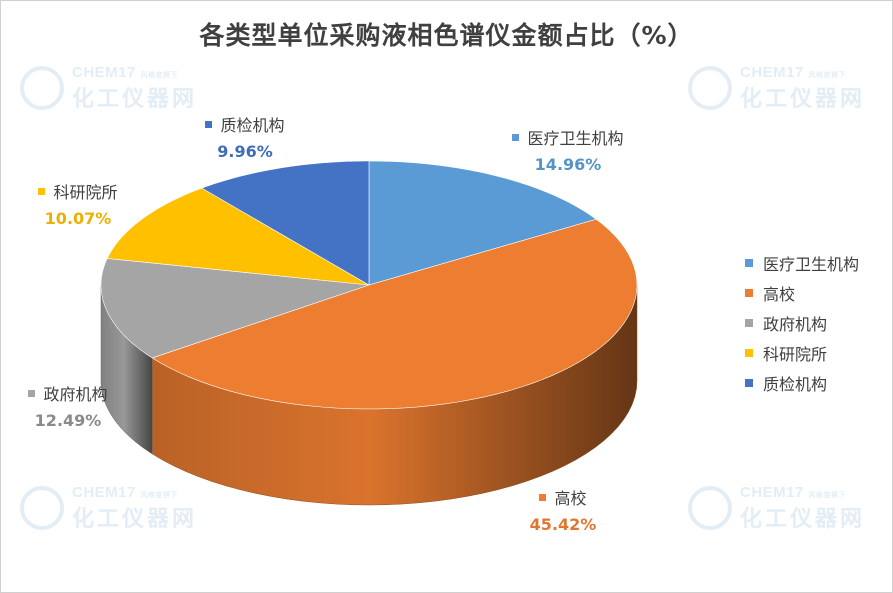  I want to click on legend-item-医疗卫生机构: 医疗卫生机构, so click(802, 263).